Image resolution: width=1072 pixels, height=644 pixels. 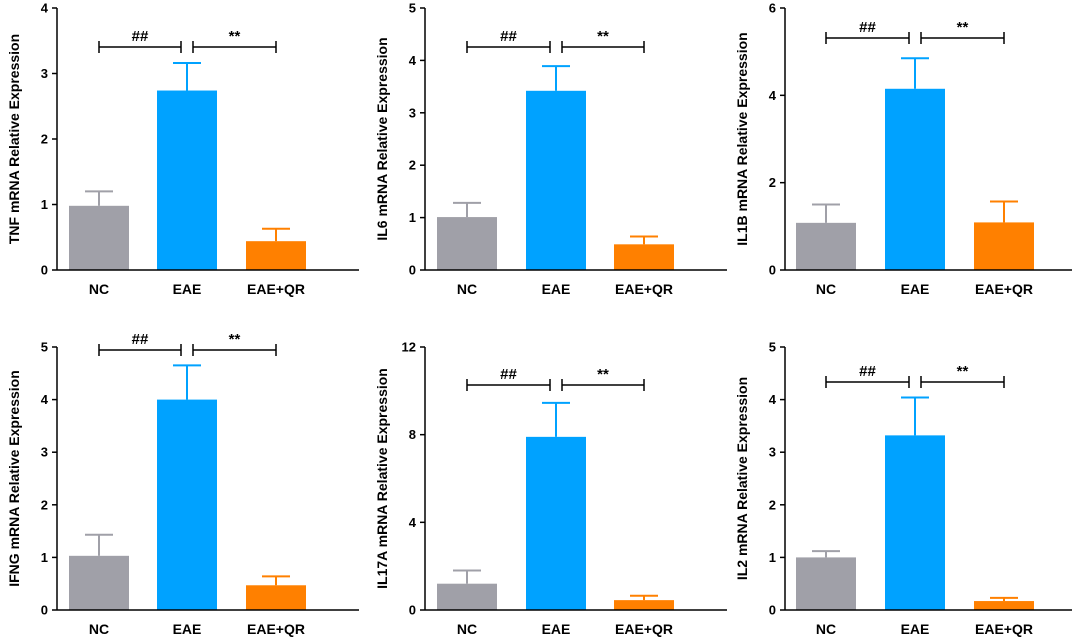 I want to click on chart-2-bar-eae, so click(x=556, y=180).